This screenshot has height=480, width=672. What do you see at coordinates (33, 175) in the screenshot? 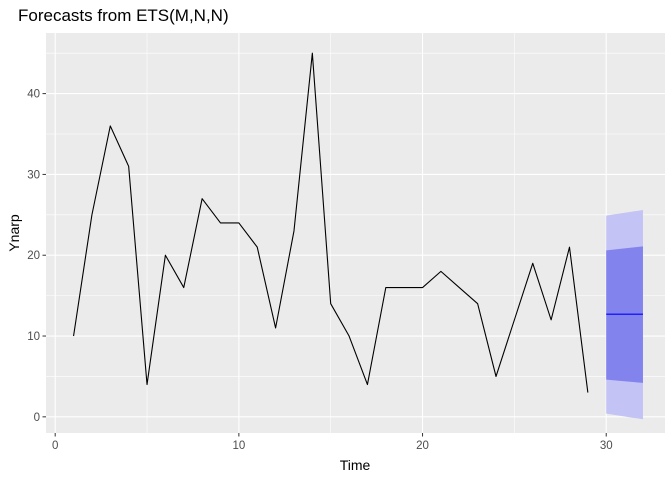
I see `y-tick-label: 30` at bounding box center [33, 175].